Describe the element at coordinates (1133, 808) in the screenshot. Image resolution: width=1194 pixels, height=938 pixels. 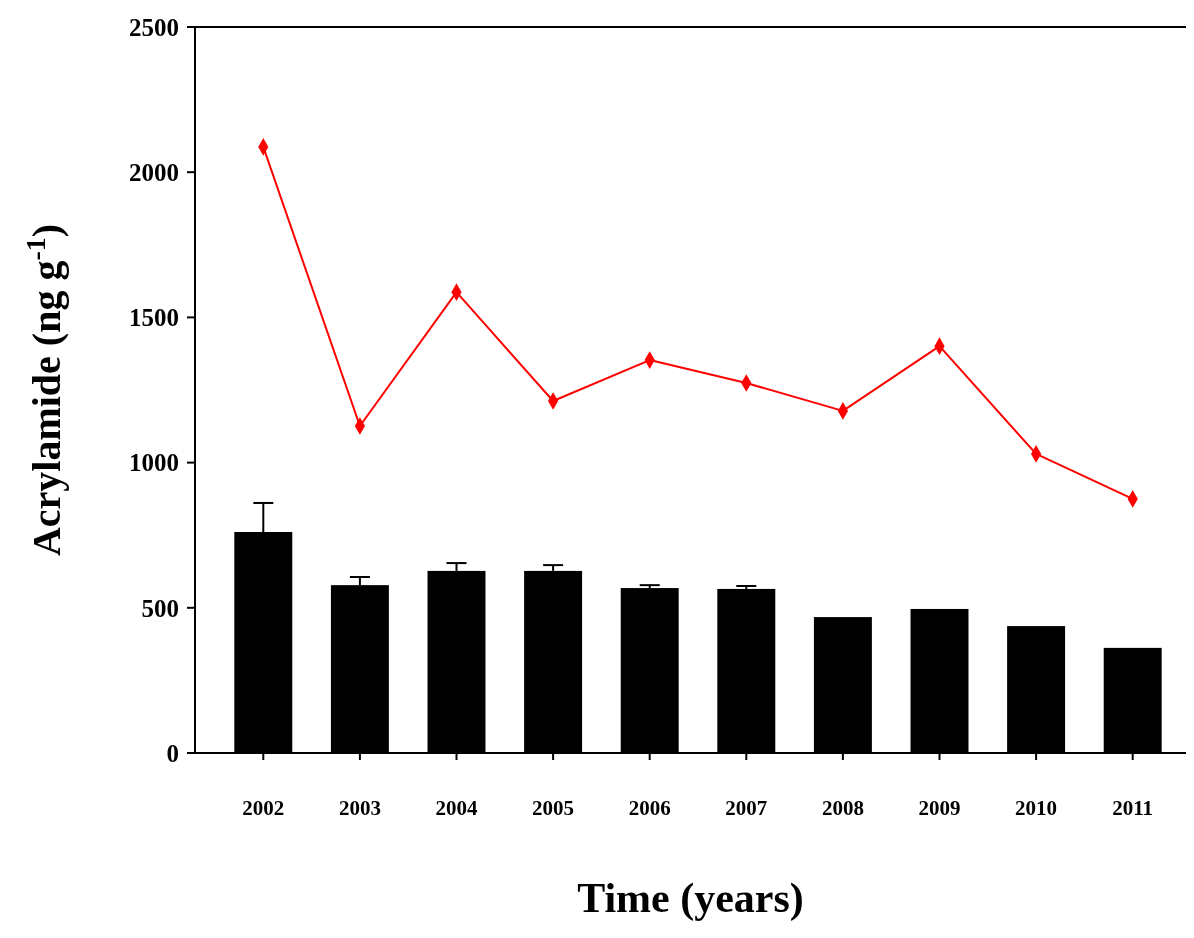
I see `x-tick-label: 2011` at that location.